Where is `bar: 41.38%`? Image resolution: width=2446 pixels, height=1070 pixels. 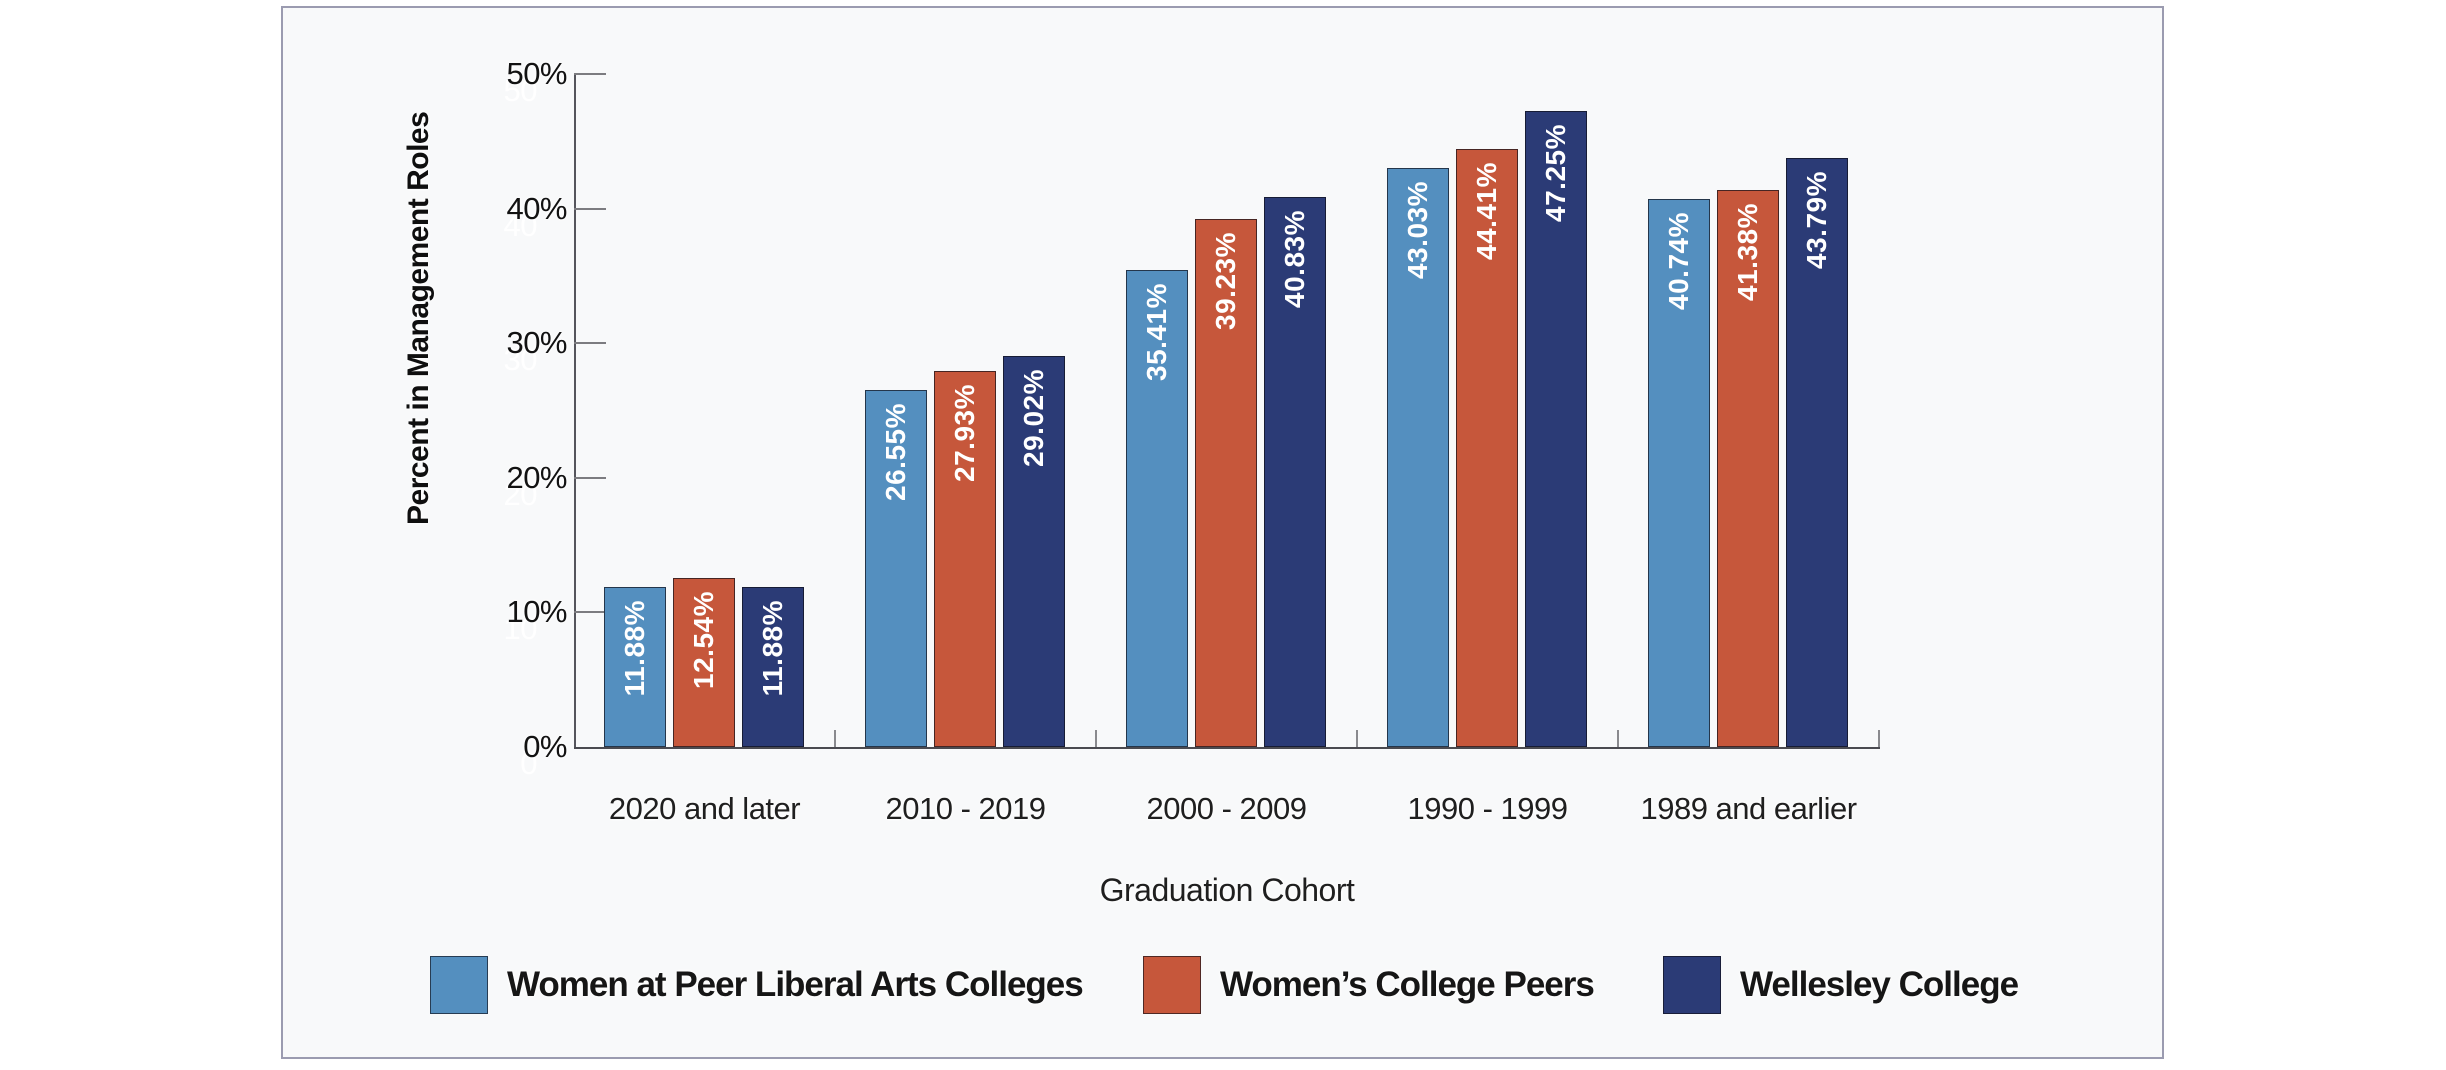
bar: 41.38% is located at coordinates (1748, 468).